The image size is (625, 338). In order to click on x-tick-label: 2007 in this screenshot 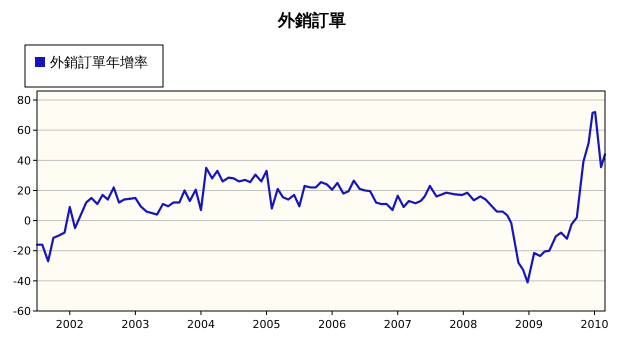, I will do `click(398, 324)`.